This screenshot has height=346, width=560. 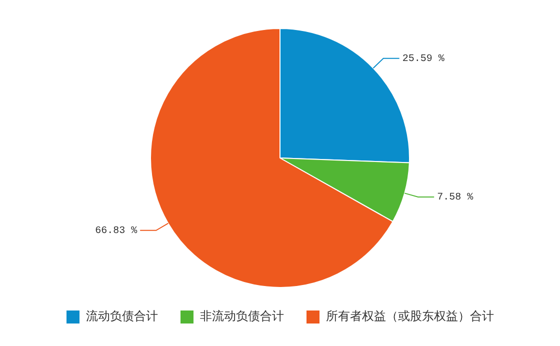 What do you see at coordinates (242, 316) in the screenshot?
I see `legend-label: 非流动负债合计` at bounding box center [242, 316].